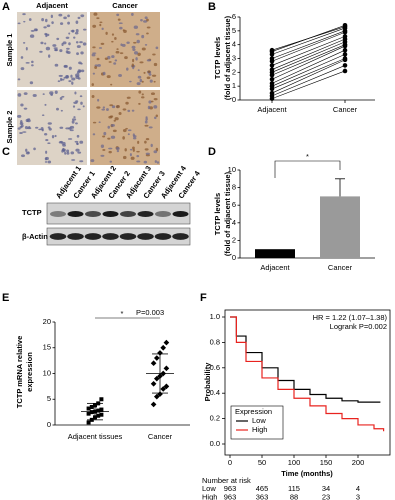  I want to click on panel-label: C, so click(6, 152).